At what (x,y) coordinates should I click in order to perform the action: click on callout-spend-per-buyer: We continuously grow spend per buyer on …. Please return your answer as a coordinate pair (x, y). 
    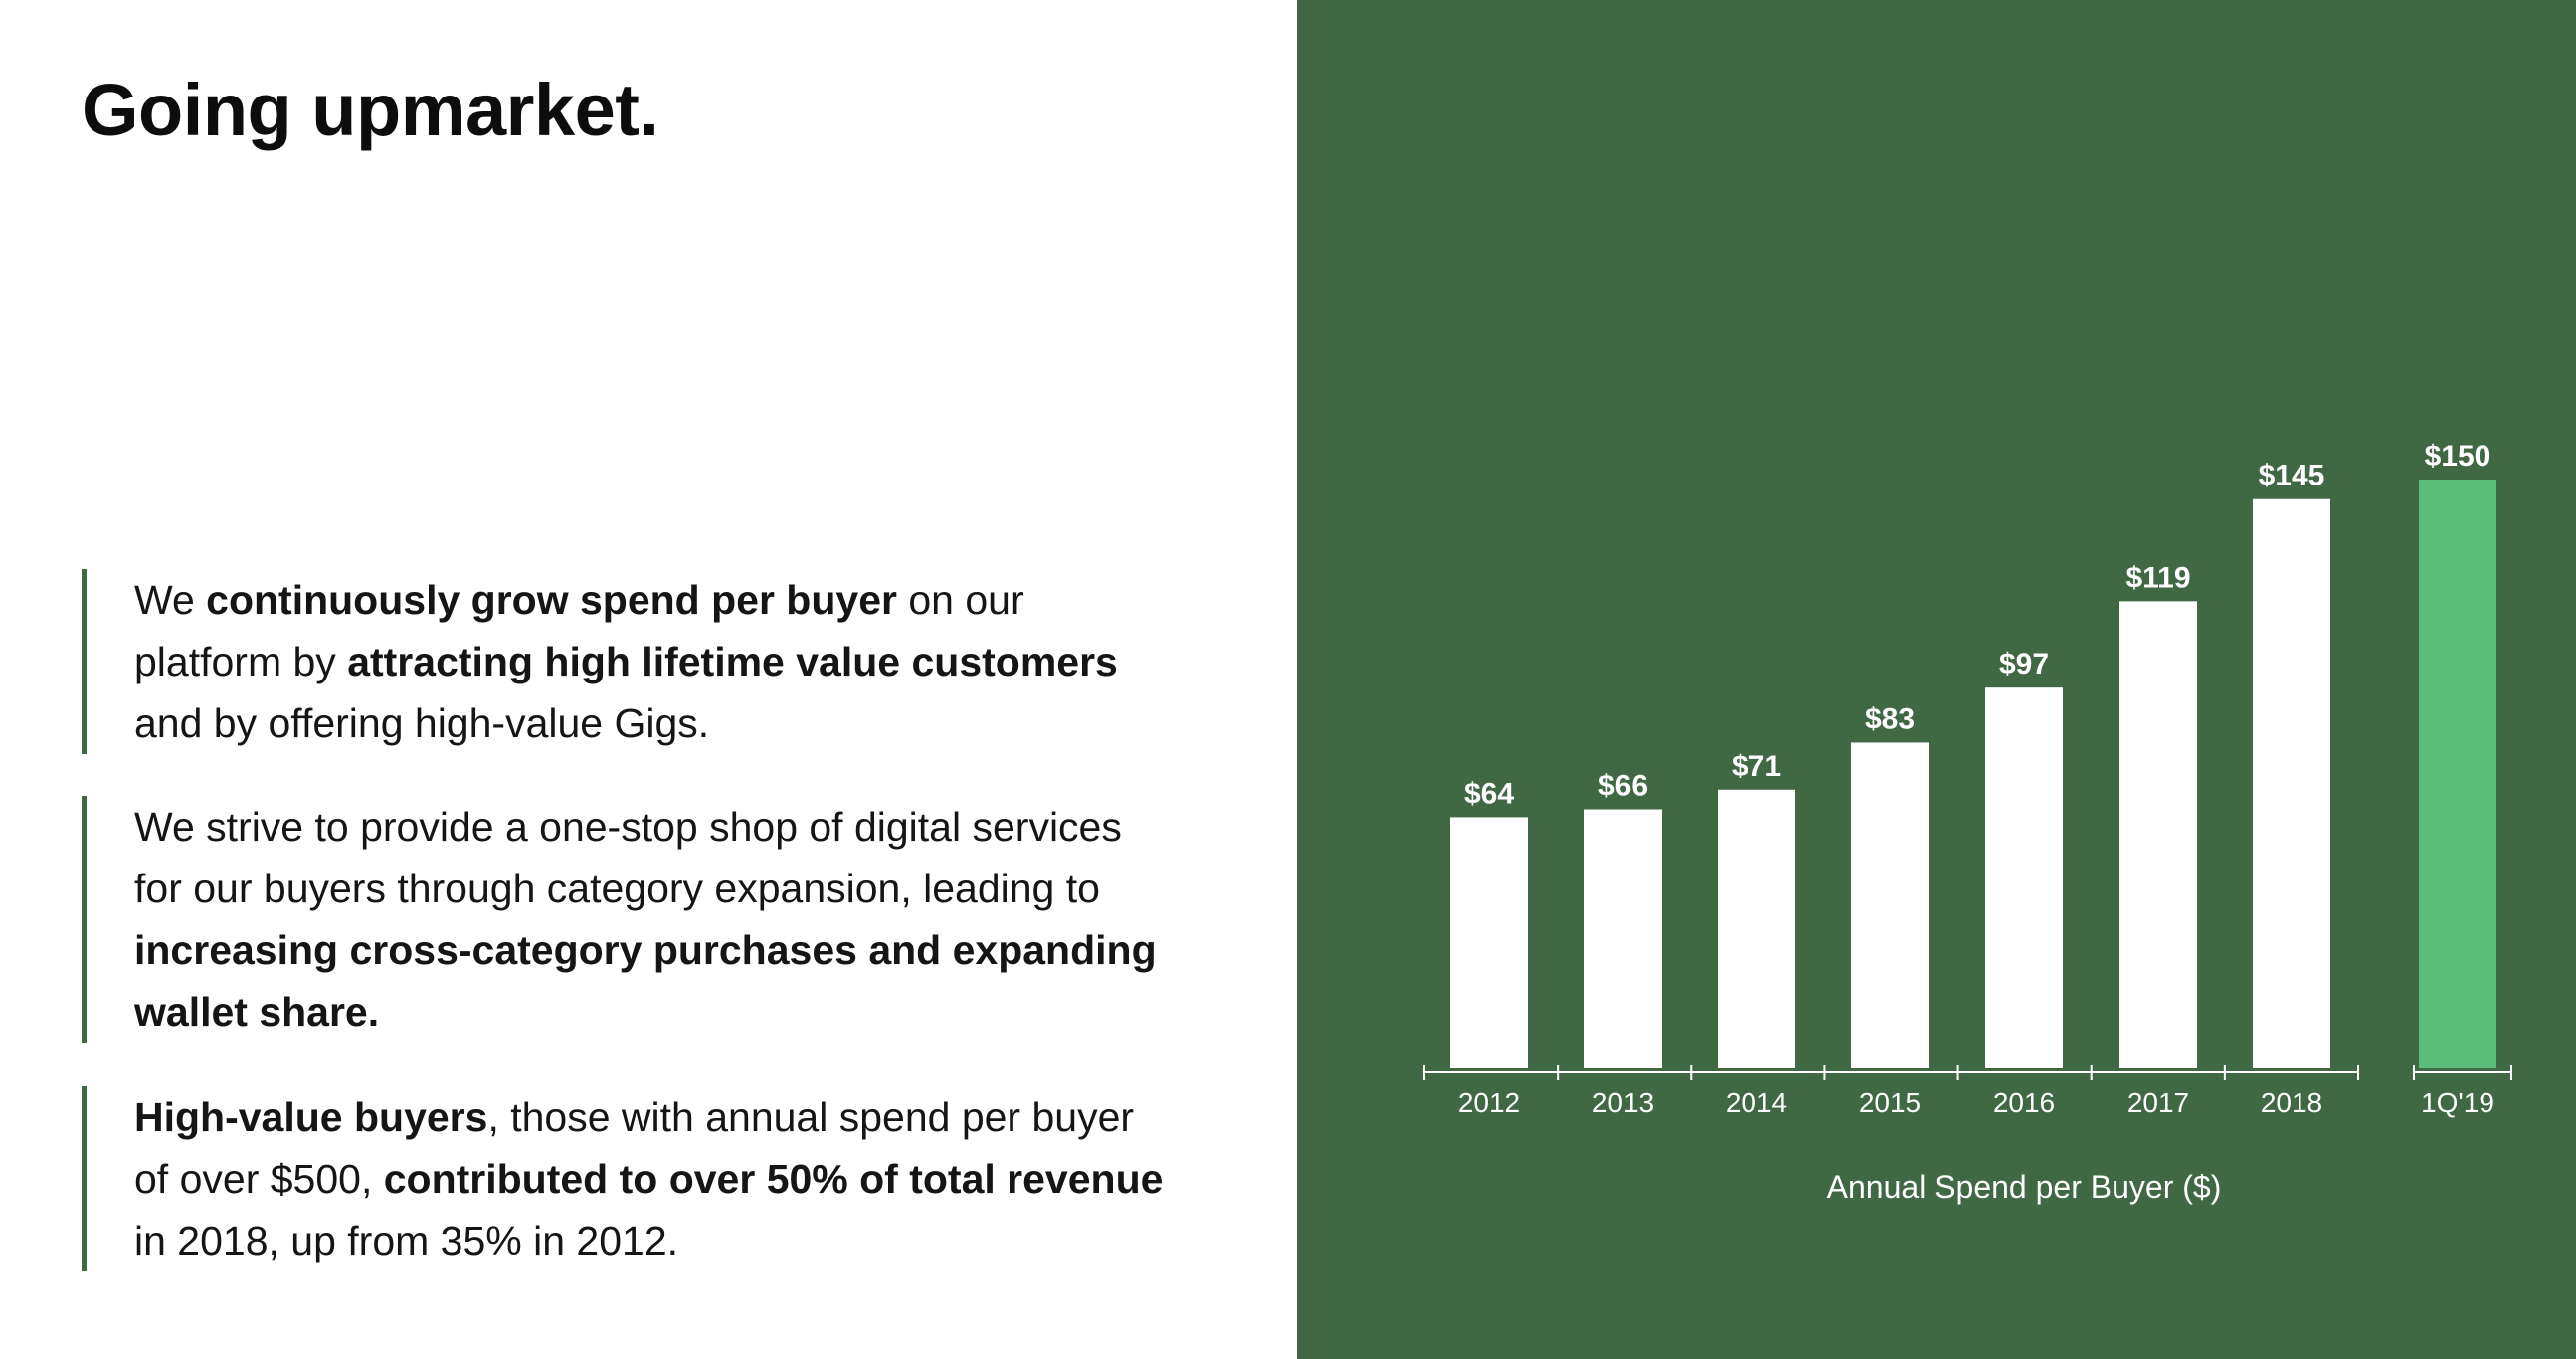
    Looking at the image, I should click on (630, 661).